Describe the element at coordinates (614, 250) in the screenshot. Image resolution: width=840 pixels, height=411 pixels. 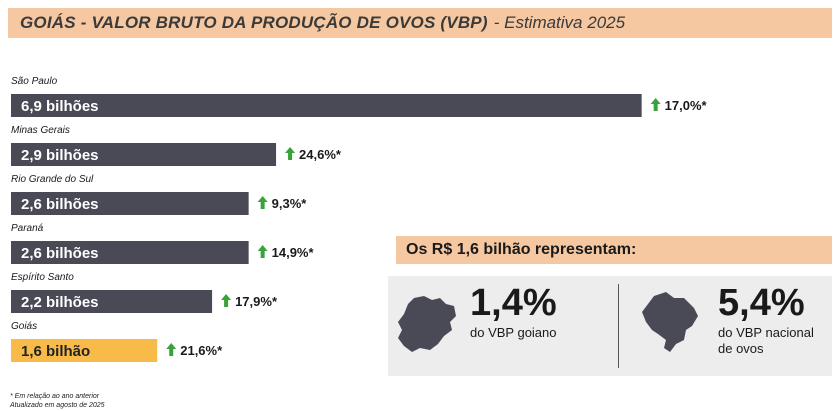
I see `info-header: Os R$ 1,6 bilhão representam:` at that location.